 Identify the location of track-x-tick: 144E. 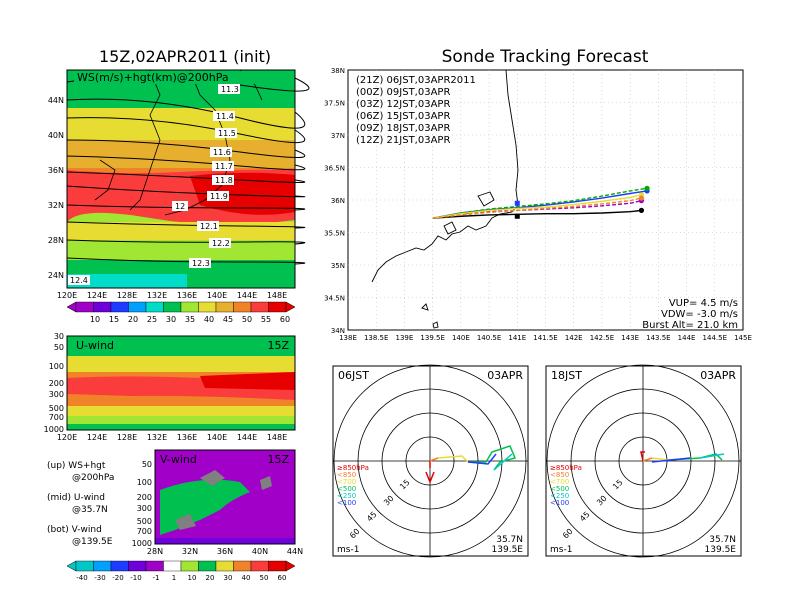
(687, 338).